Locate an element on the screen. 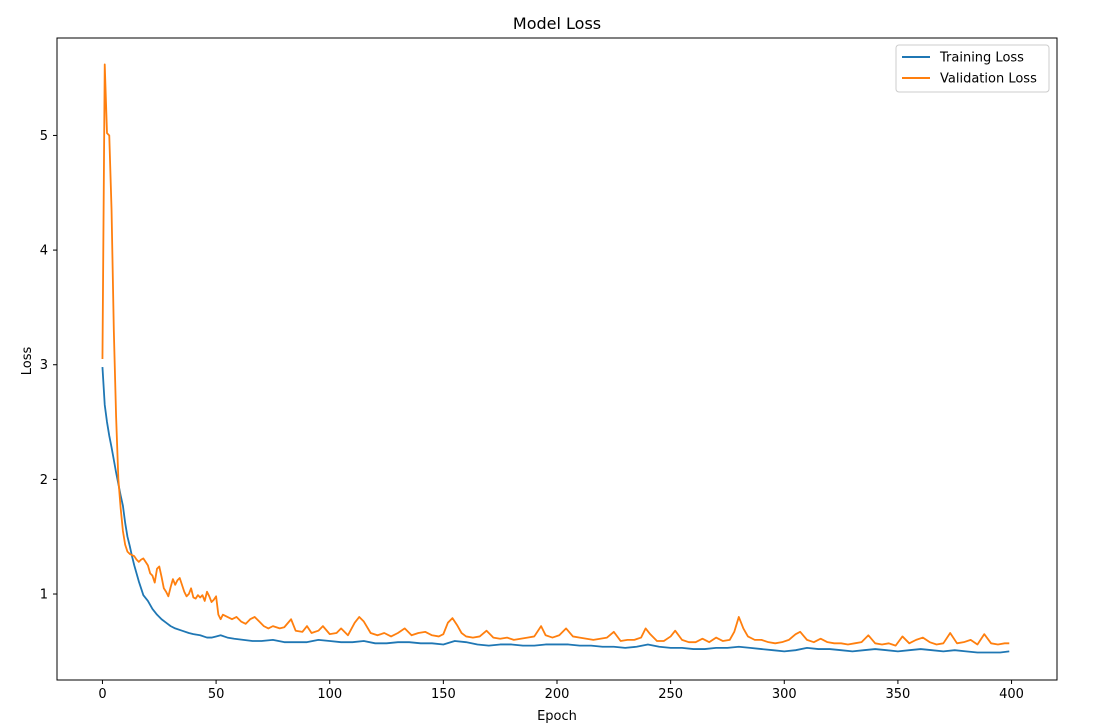  x-tick-label: 200 is located at coordinates (557, 694).